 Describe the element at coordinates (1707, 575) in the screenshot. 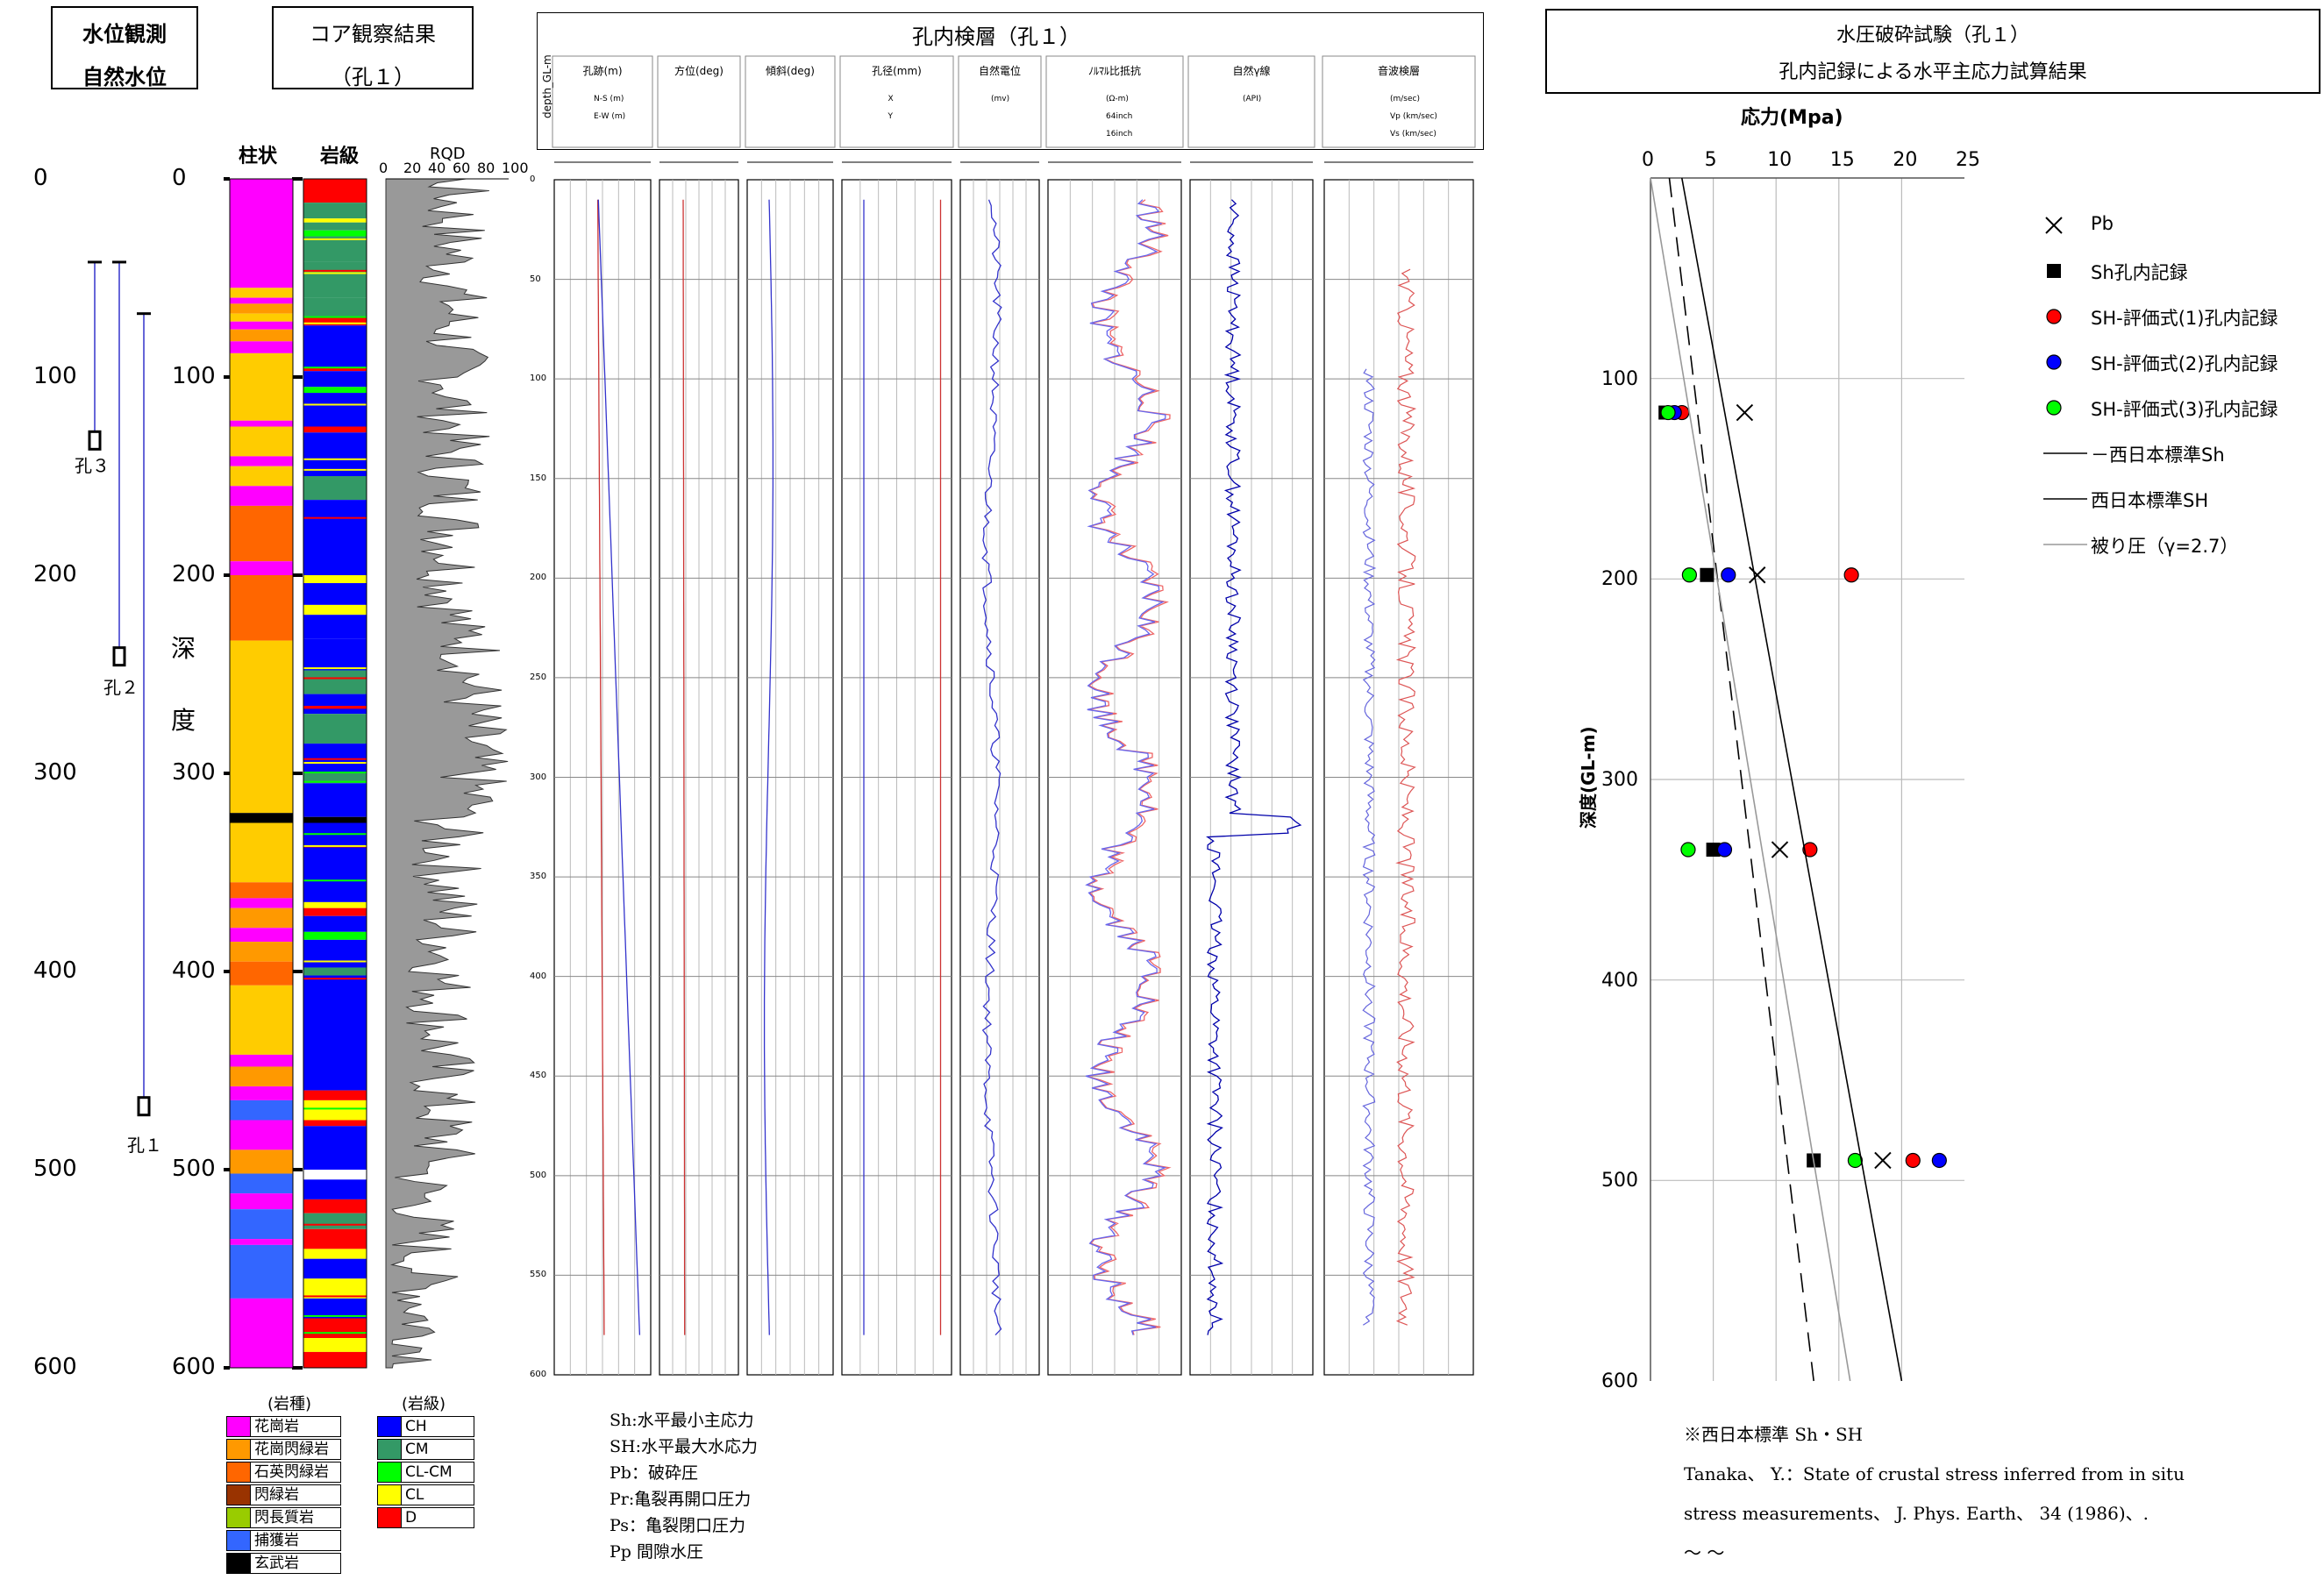

I see `chart-point-sh` at that location.